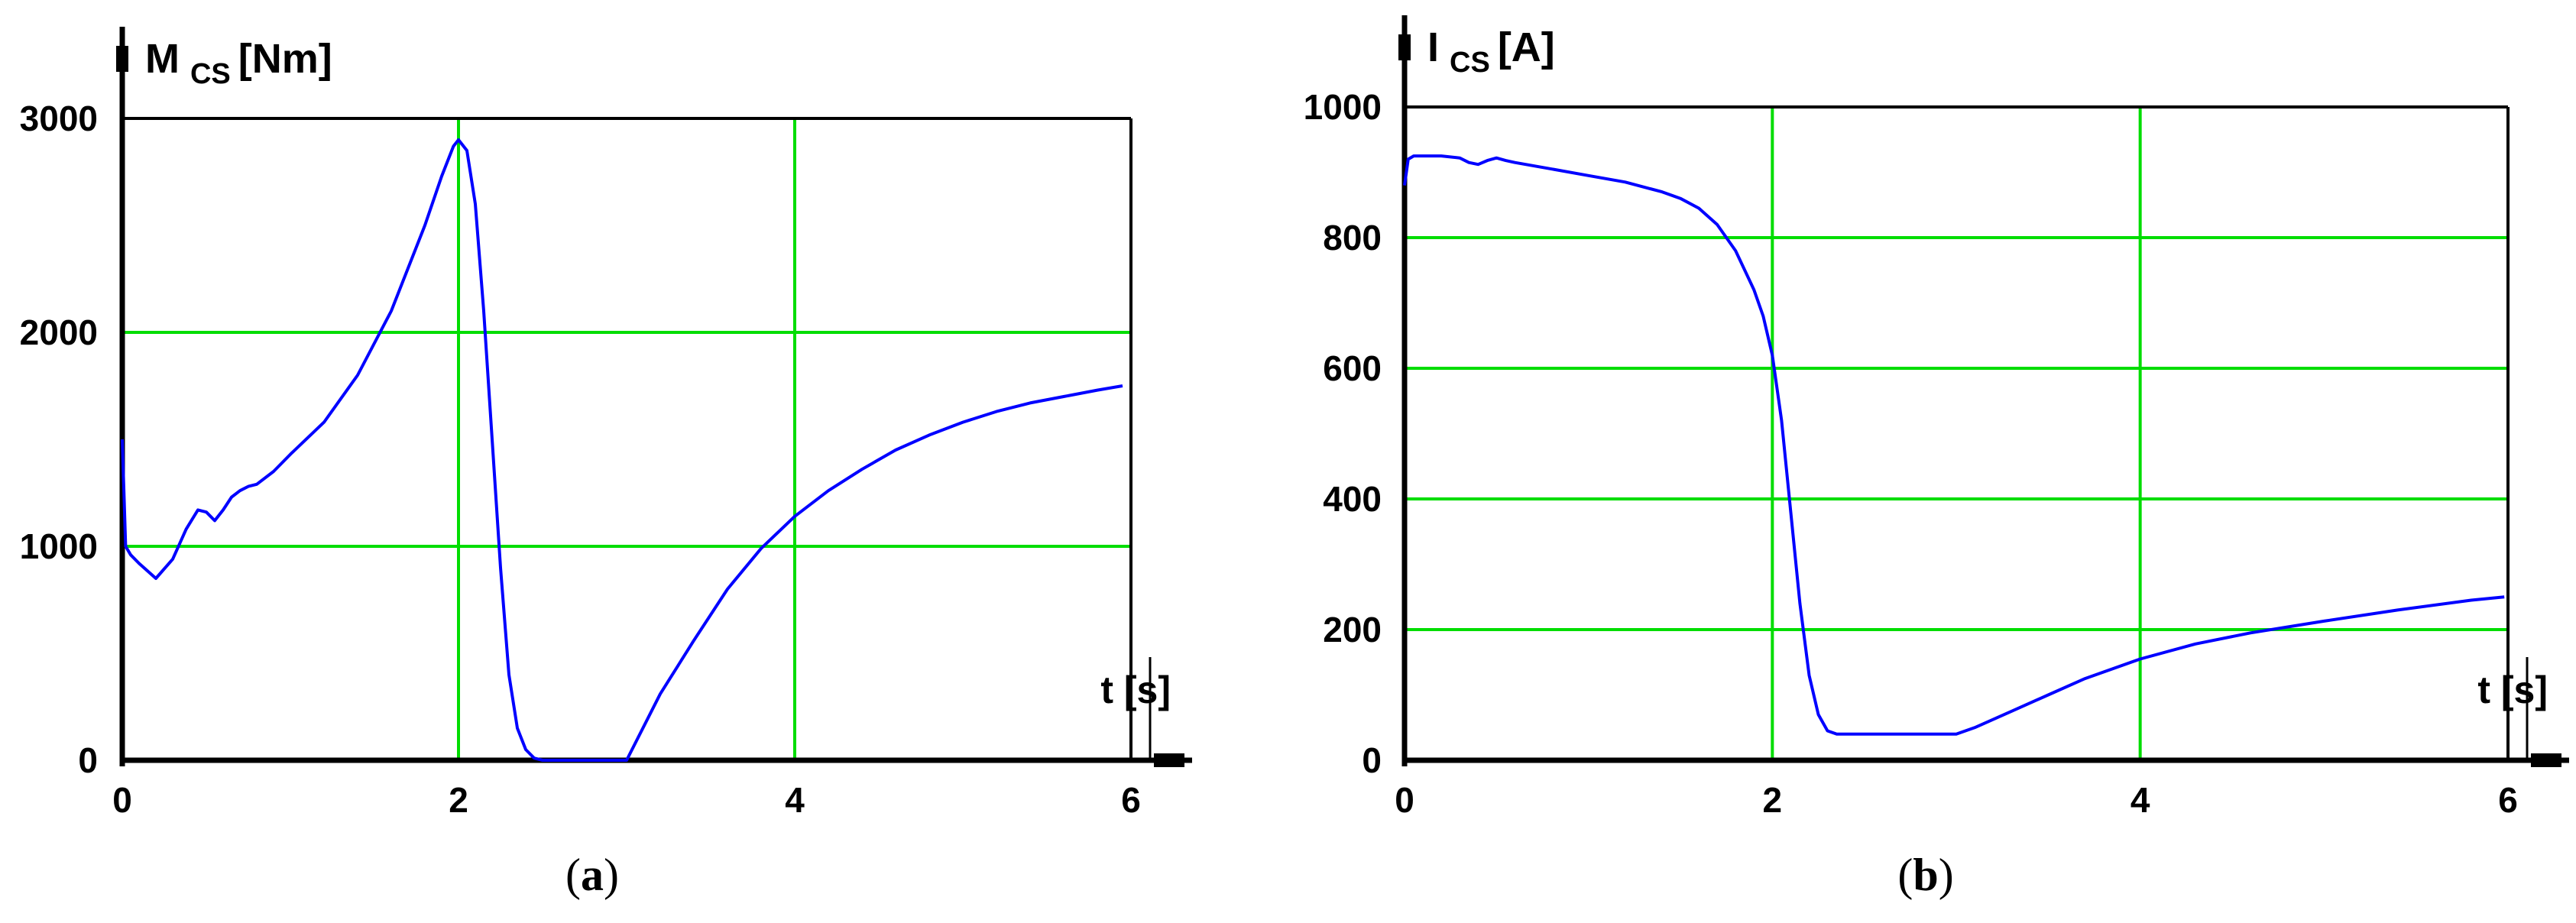  Describe the element at coordinates (59, 119) in the screenshot. I see `y-tick-label: 3000` at that location.